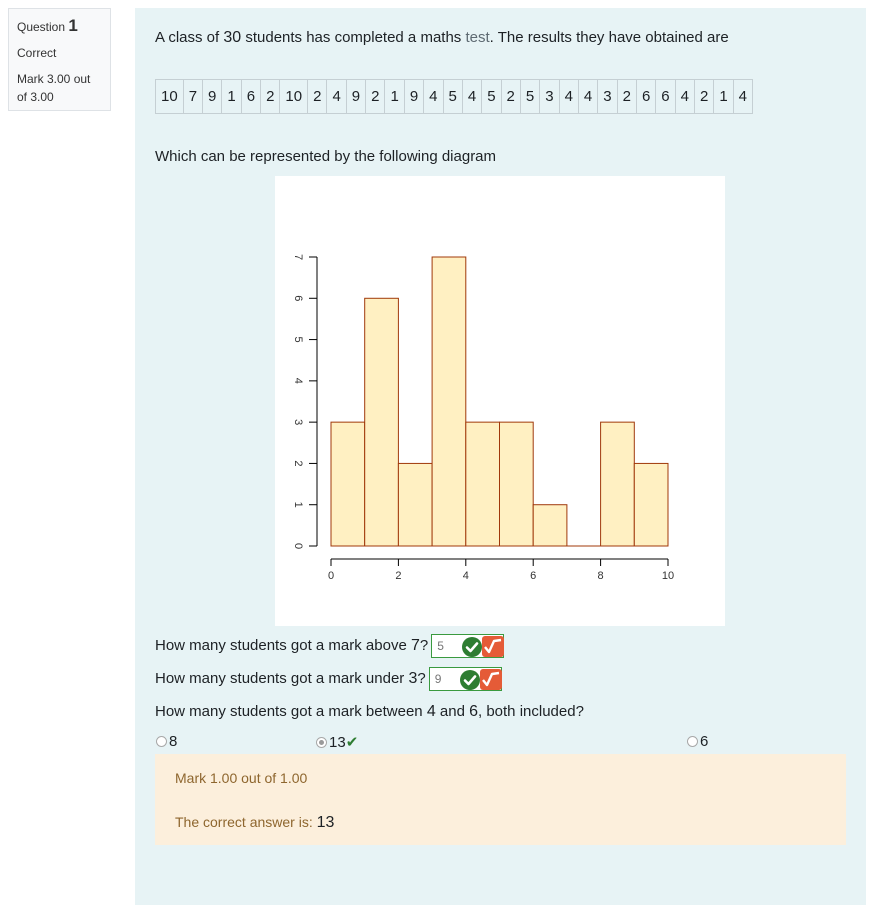 This screenshot has height=912, width=873. I want to click on y-tick-label: 0, so click(298, 546).